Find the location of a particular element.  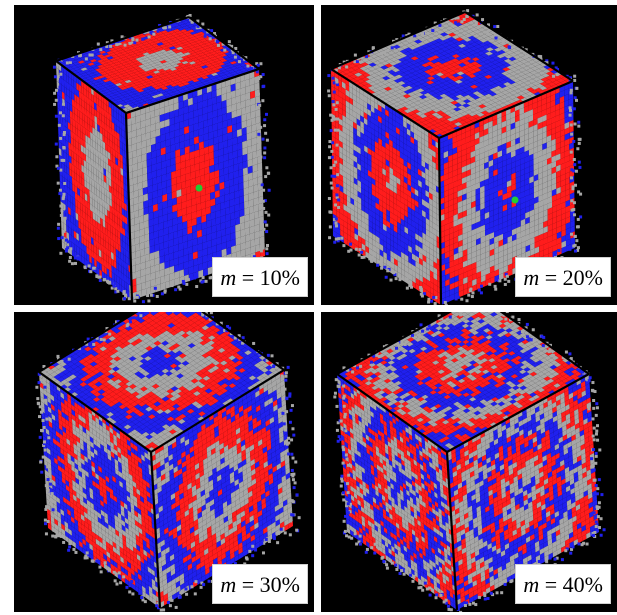

label-value: = 20% is located at coordinates (571, 277).